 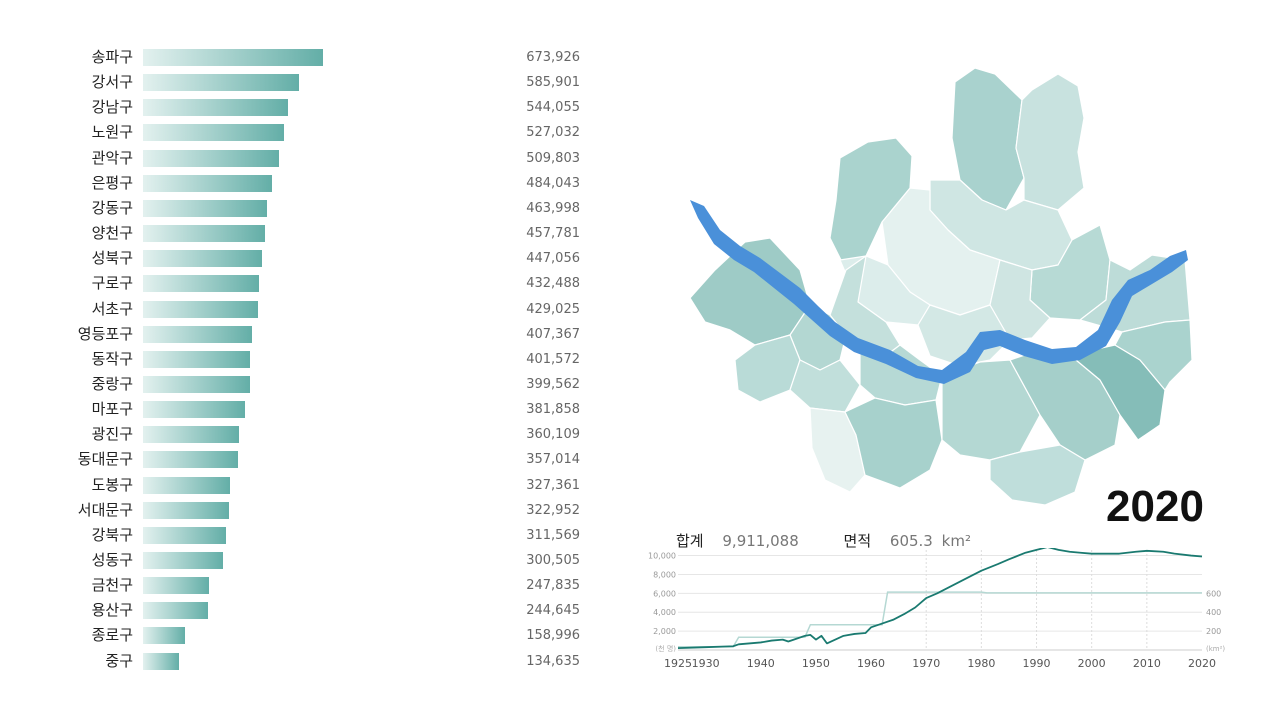 What do you see at coordinates (300, 485) in the screenshot?
I see `bar-row: 도봉구 327,361` at bounding box center [300, 485].